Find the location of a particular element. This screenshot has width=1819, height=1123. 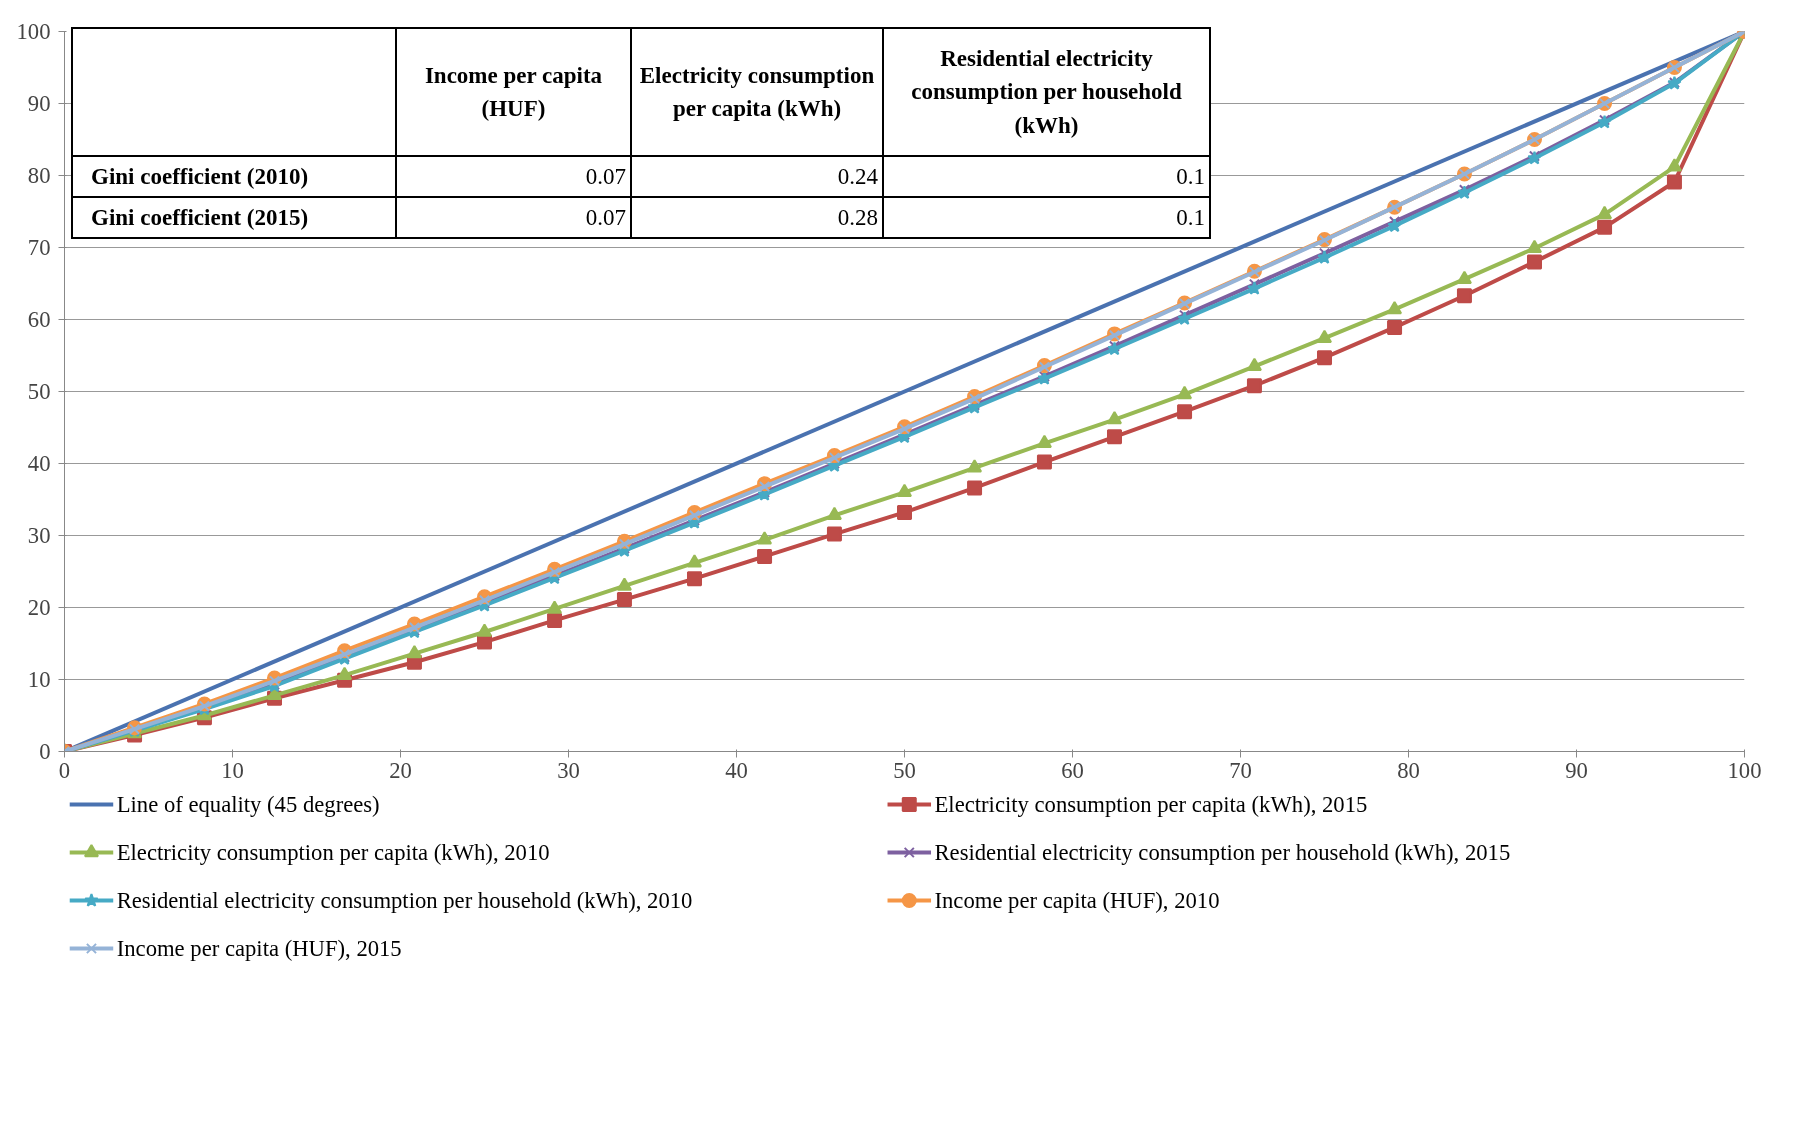

legend-label: Income per capita (HUF), 2010 is located at coordinates (1077, 900).